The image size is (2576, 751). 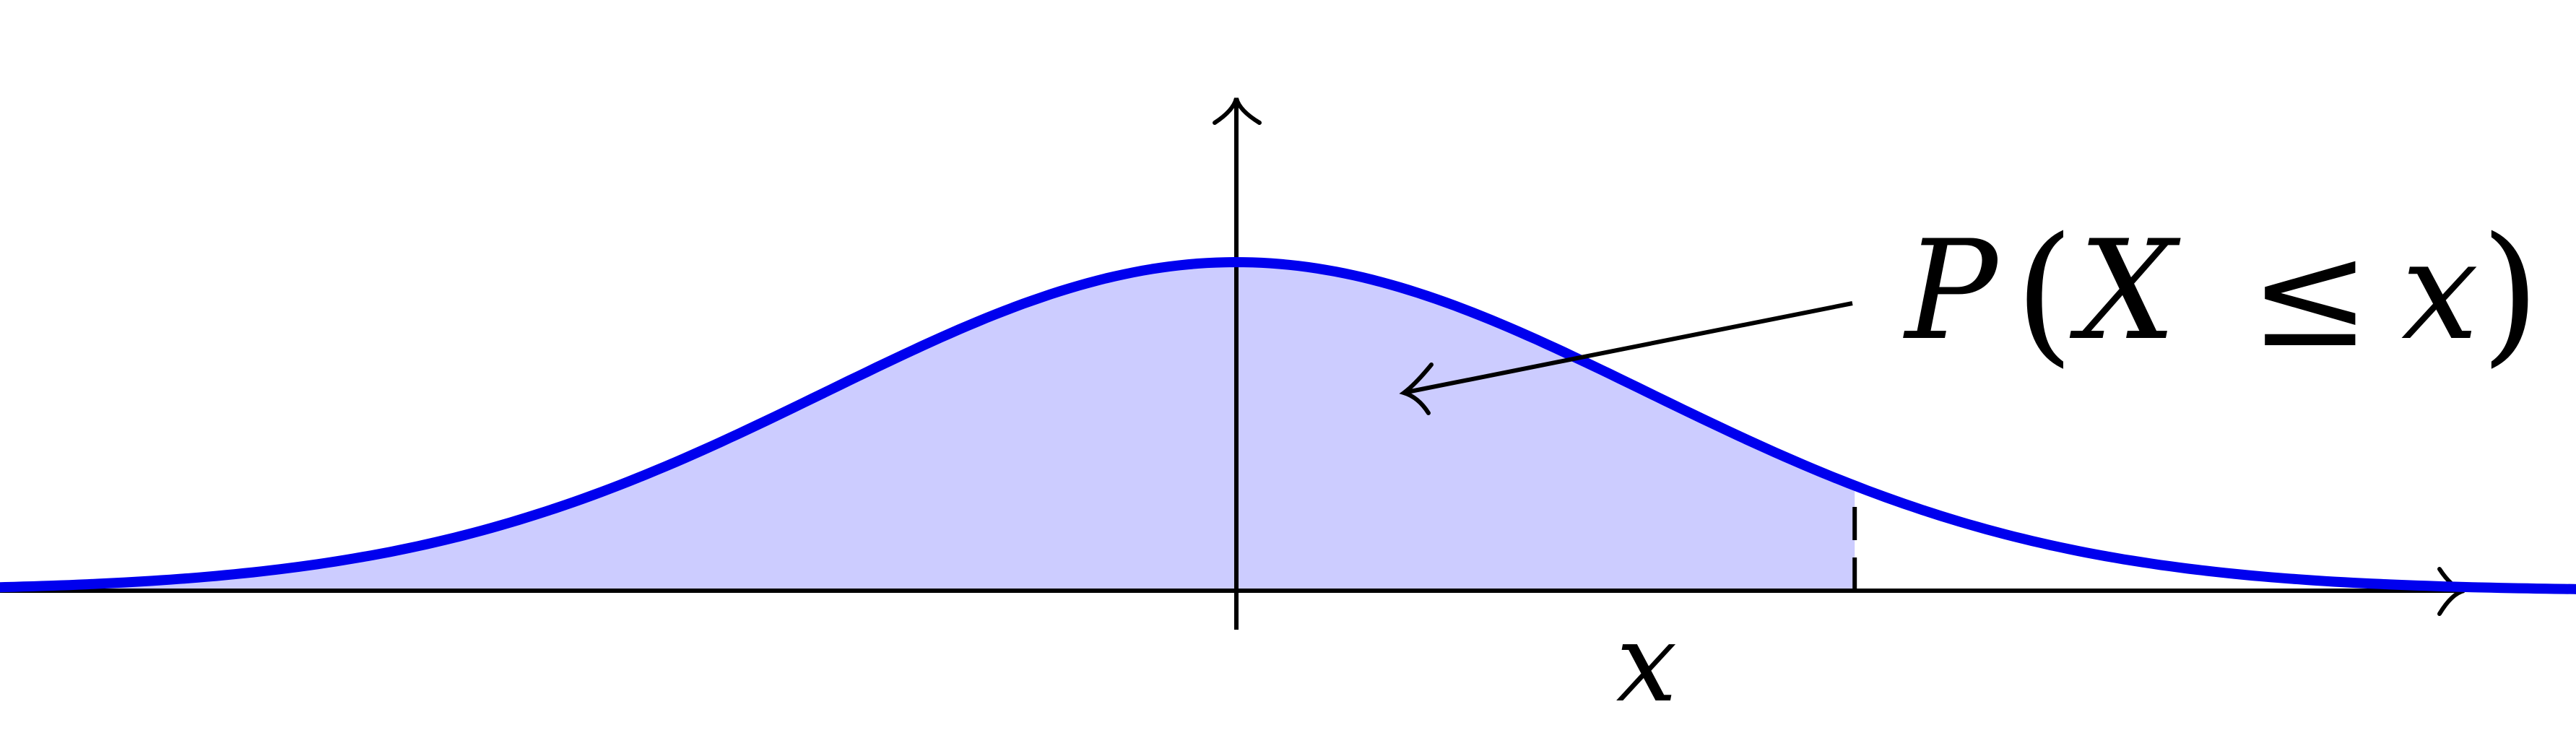 I want to click on annotation-arrowhead, so click(x=1416, y=389).